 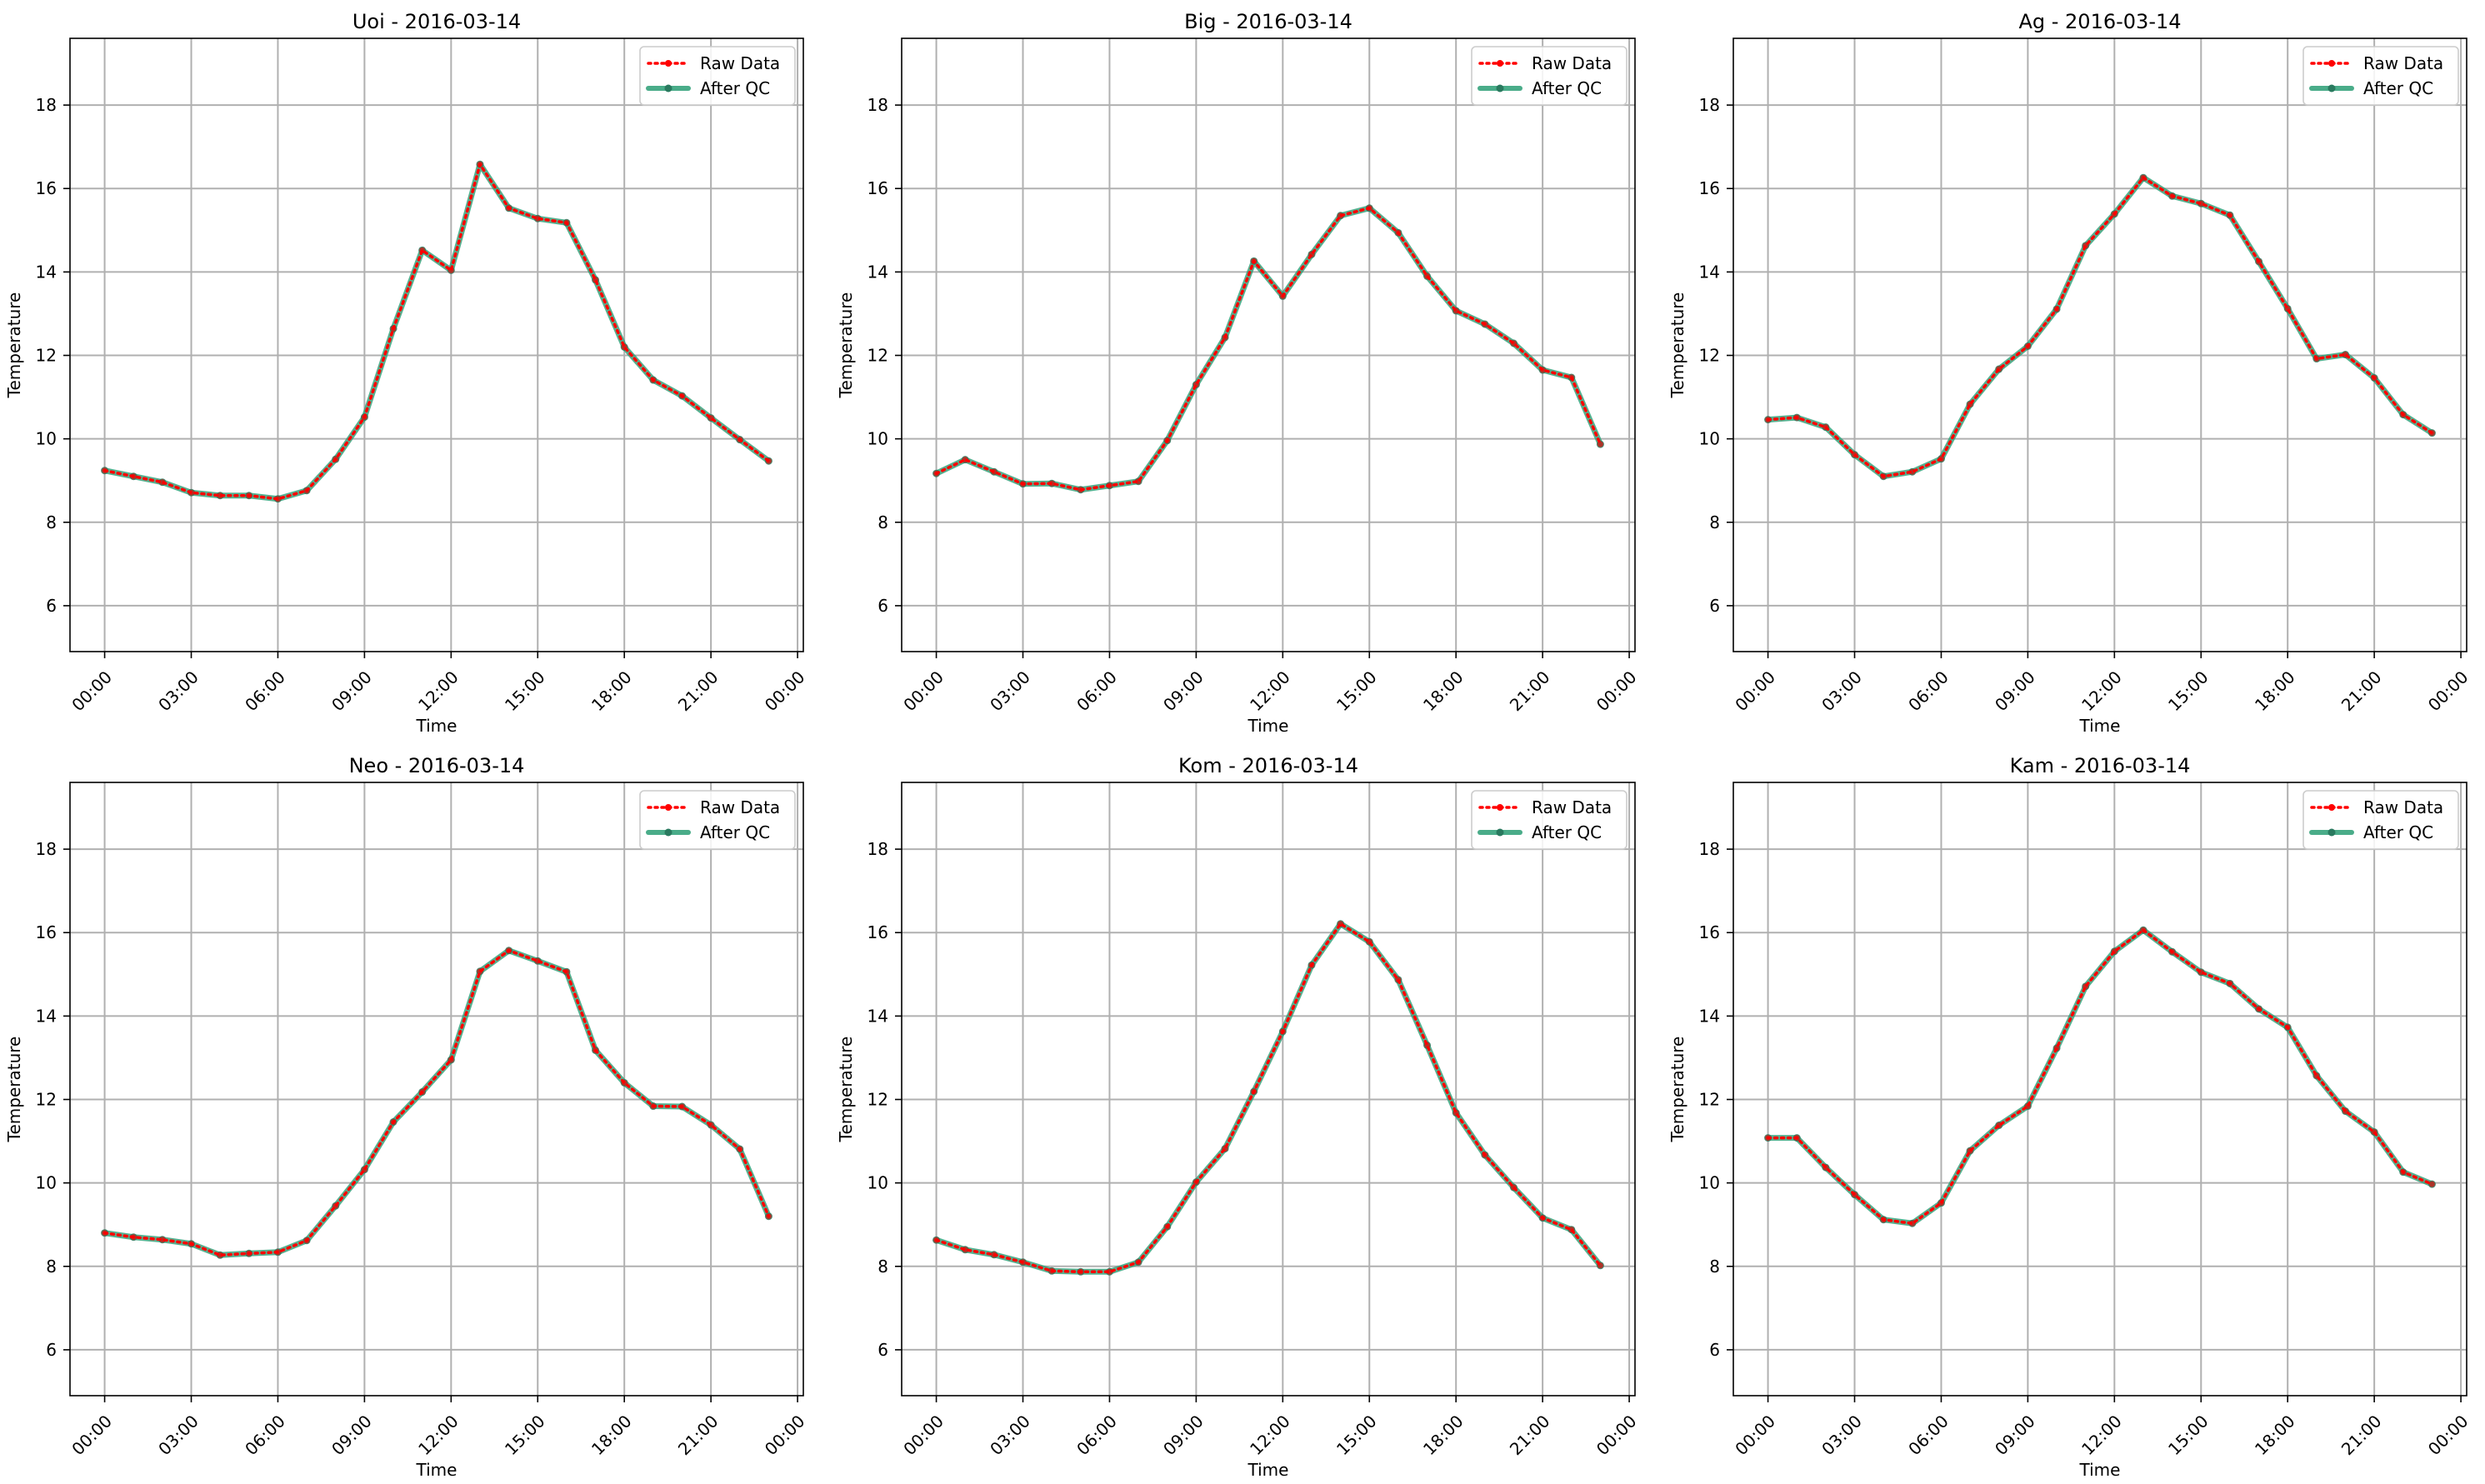 I want to click on x-tick-label: 06:00, so click(x=265, y=691).